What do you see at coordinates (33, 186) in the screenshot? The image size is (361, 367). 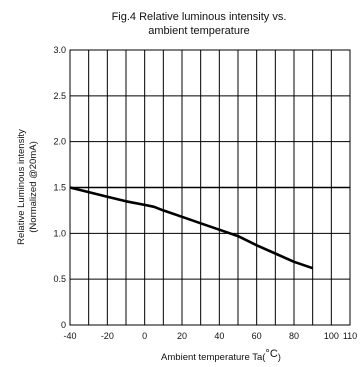 I see `y-axis-label-line-2: (Normalized @20mA)` at bounding box center [33, 186].